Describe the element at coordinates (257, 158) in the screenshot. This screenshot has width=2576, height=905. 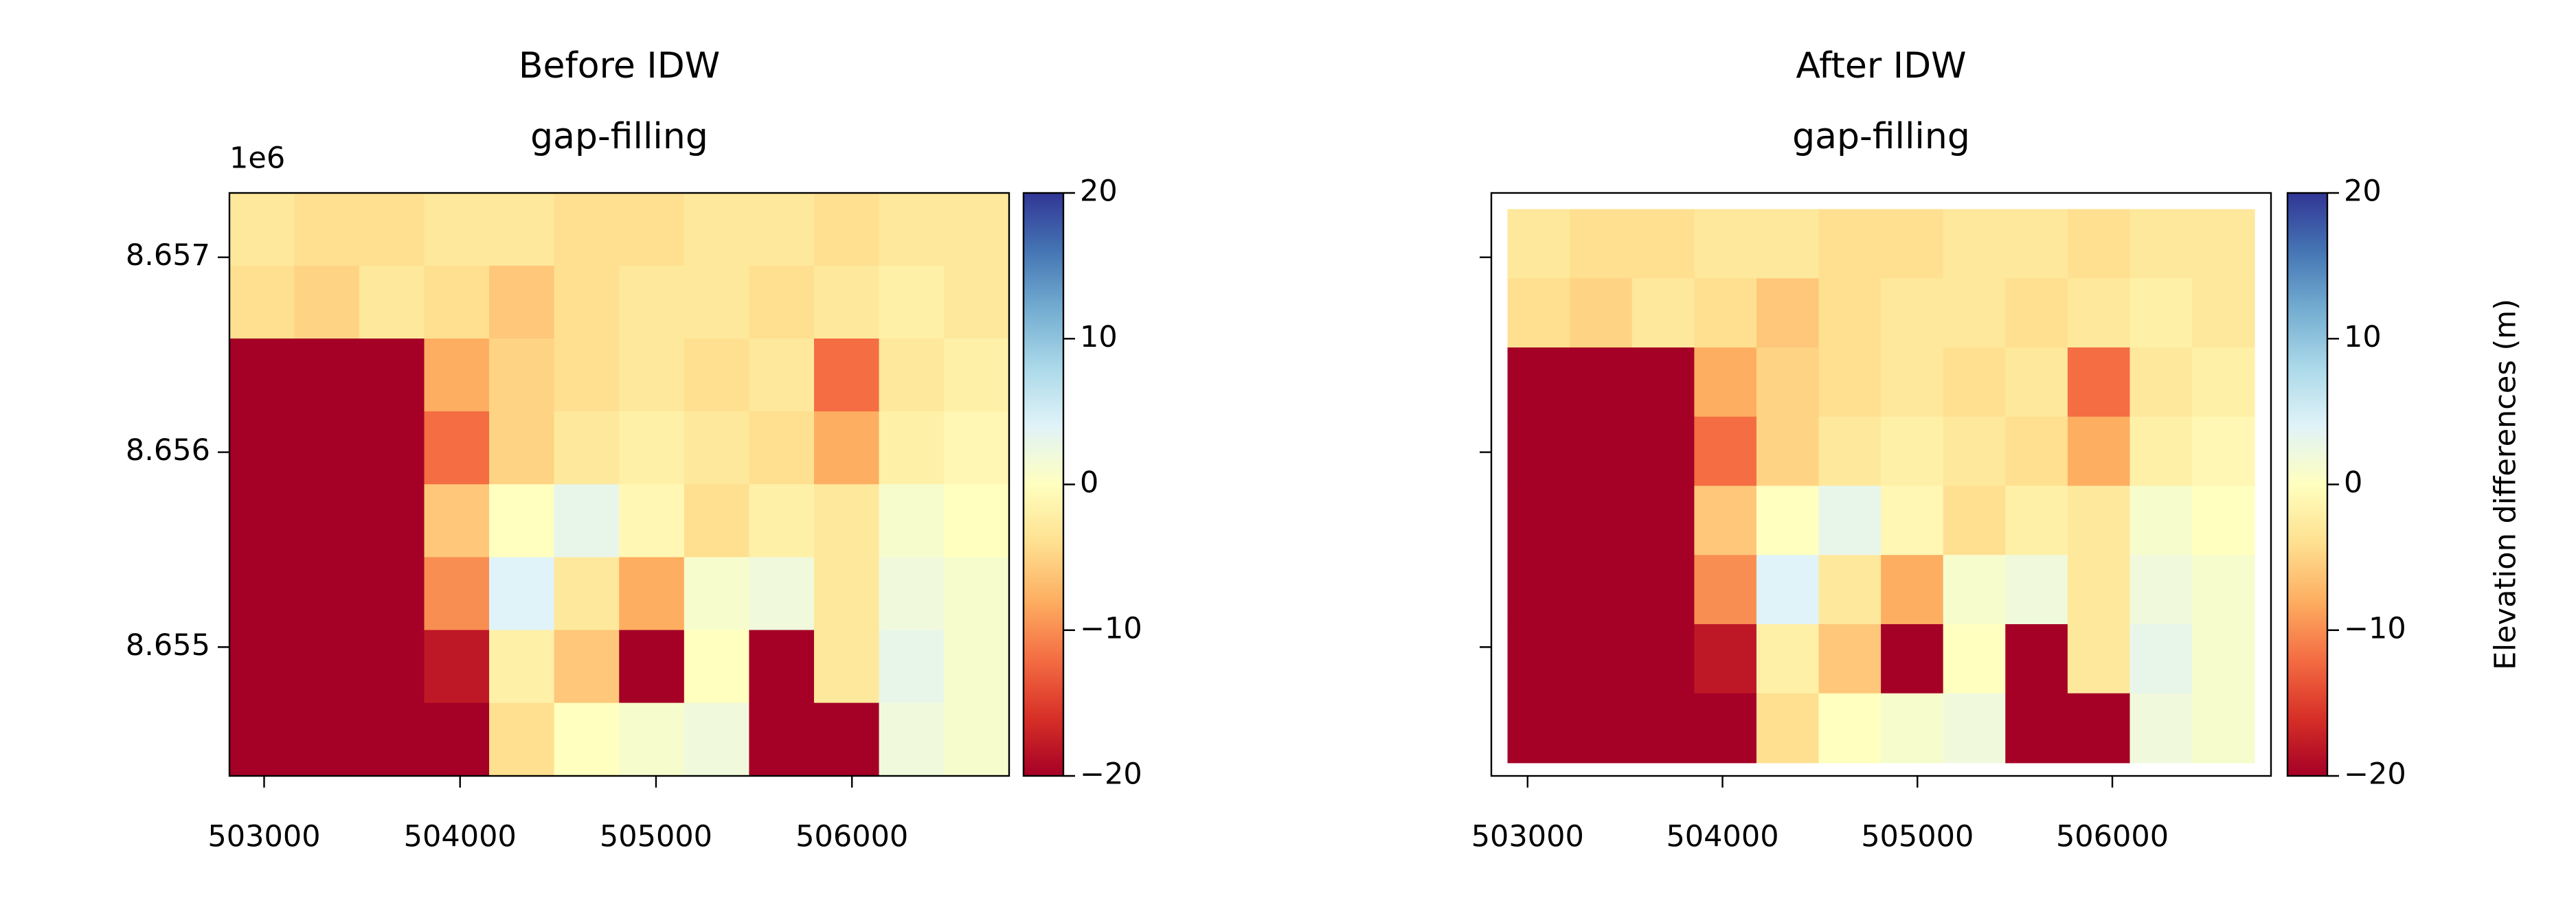
I see `y-offset-label: 1e6` at that location.